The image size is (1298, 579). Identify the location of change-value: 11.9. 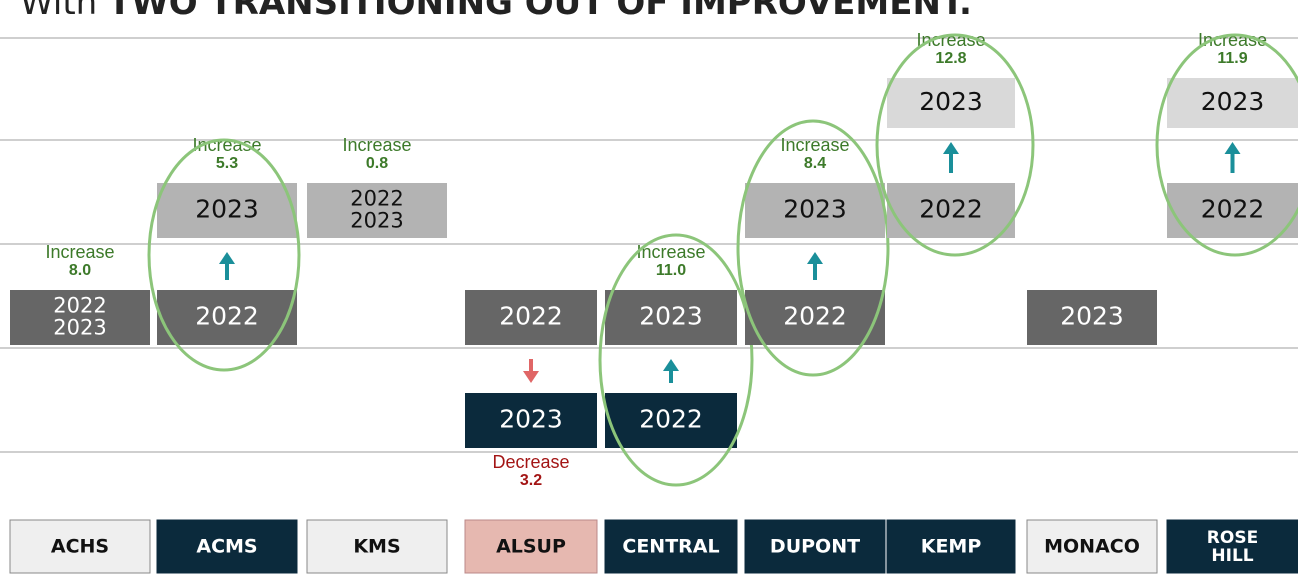
(1232, 58).